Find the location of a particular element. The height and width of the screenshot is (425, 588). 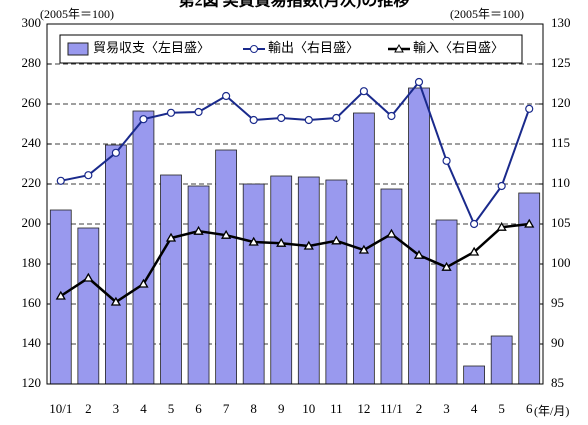

legend-label: 輸入〈右目盛〉 is located at coordinates (458, 47).